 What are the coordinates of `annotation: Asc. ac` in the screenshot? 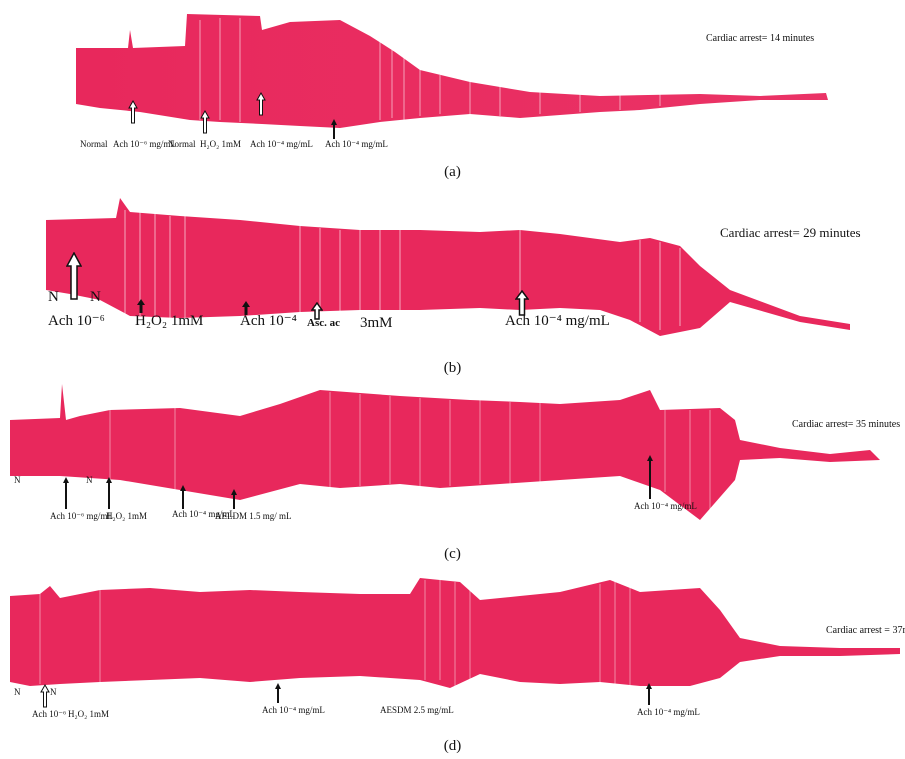 It's located at (323, 323).